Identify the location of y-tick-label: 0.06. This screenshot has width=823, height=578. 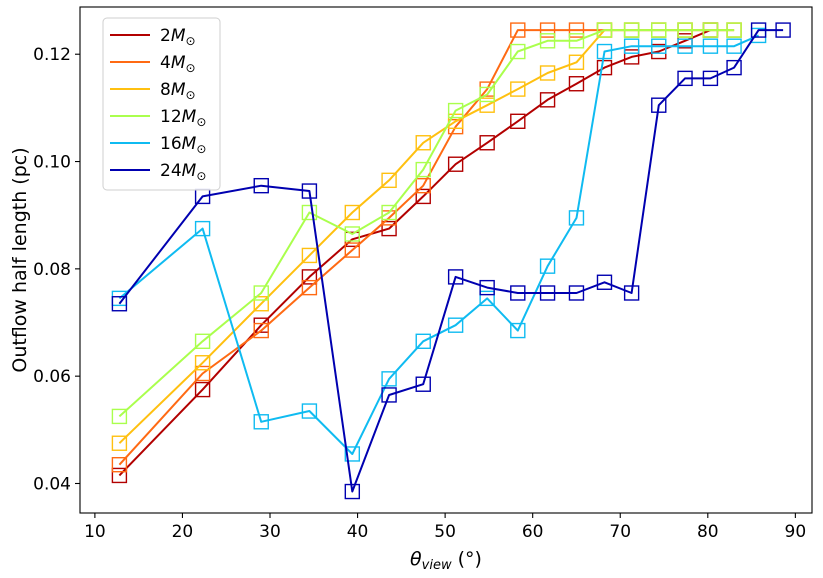
(52, 377).